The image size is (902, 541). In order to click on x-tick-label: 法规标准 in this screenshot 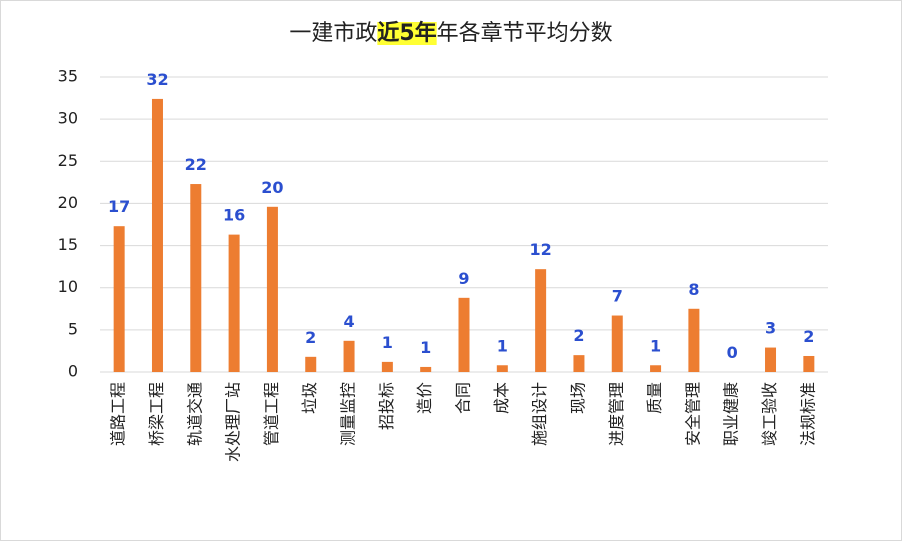, I will do `click(807, 414)`.